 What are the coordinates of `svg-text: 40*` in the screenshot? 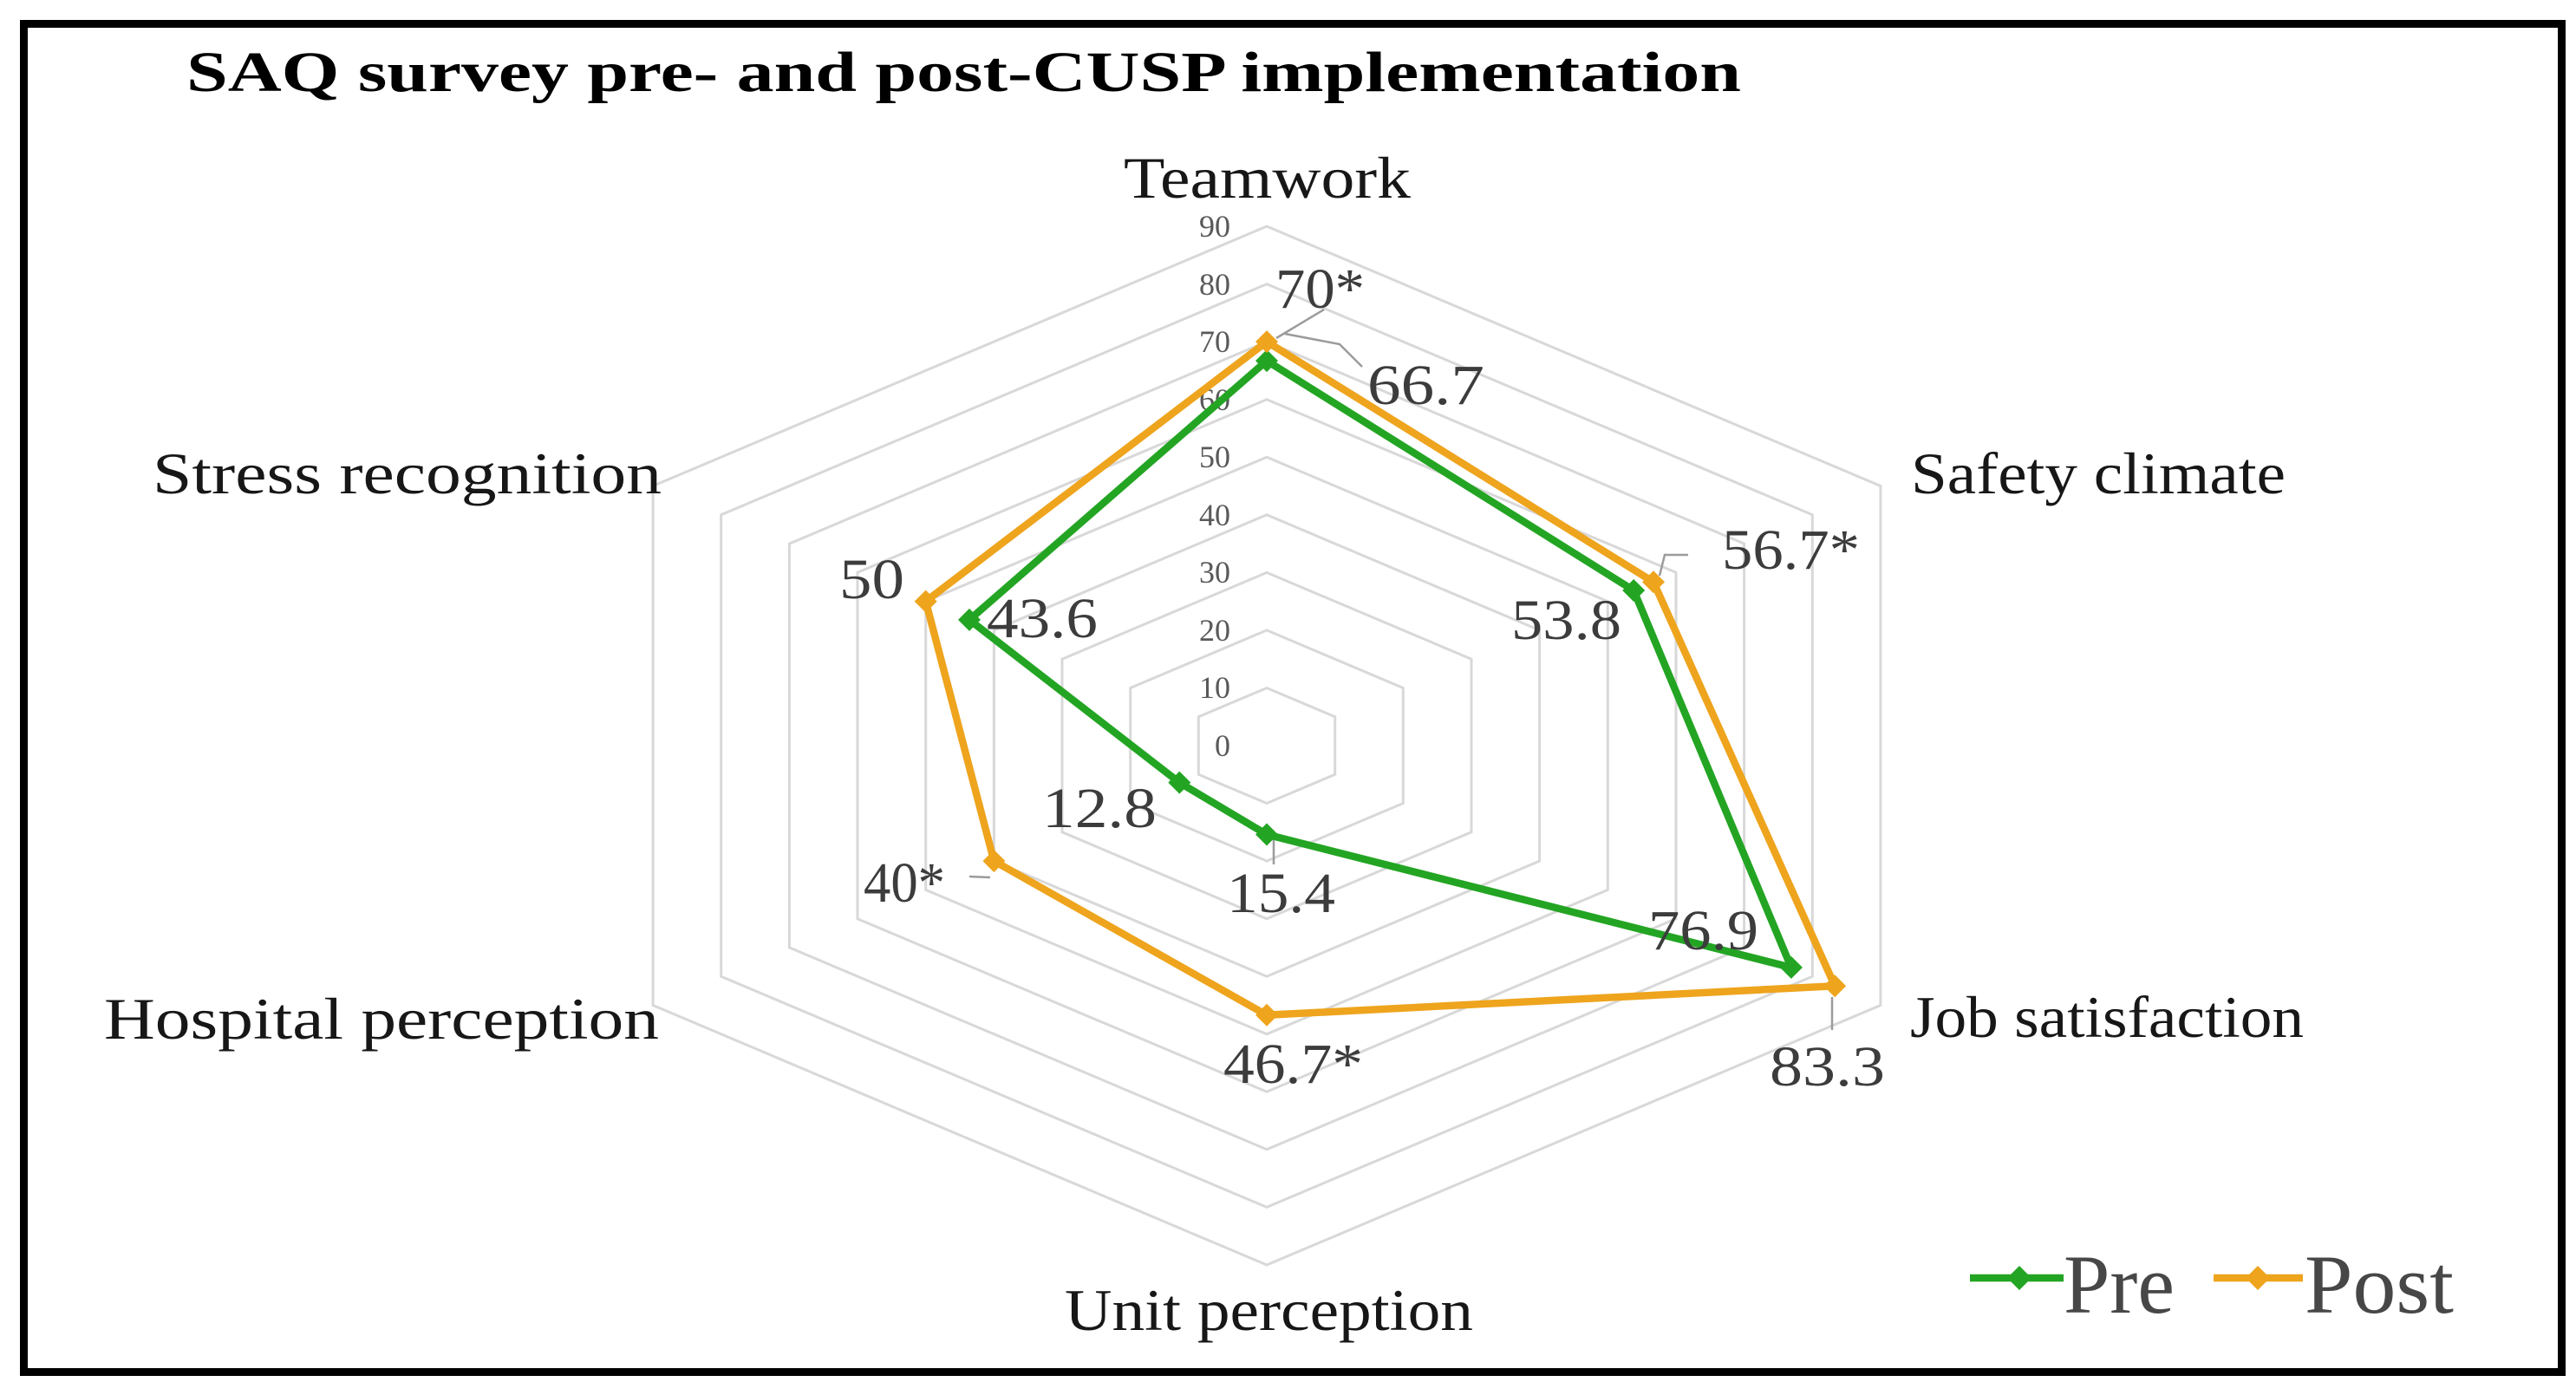 It's located at (905, 883).